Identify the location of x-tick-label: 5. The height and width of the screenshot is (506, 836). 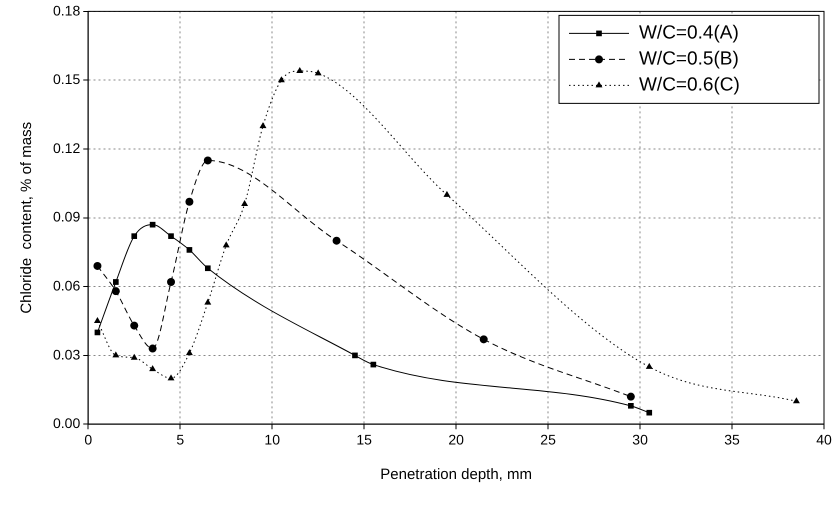
(180, 439).